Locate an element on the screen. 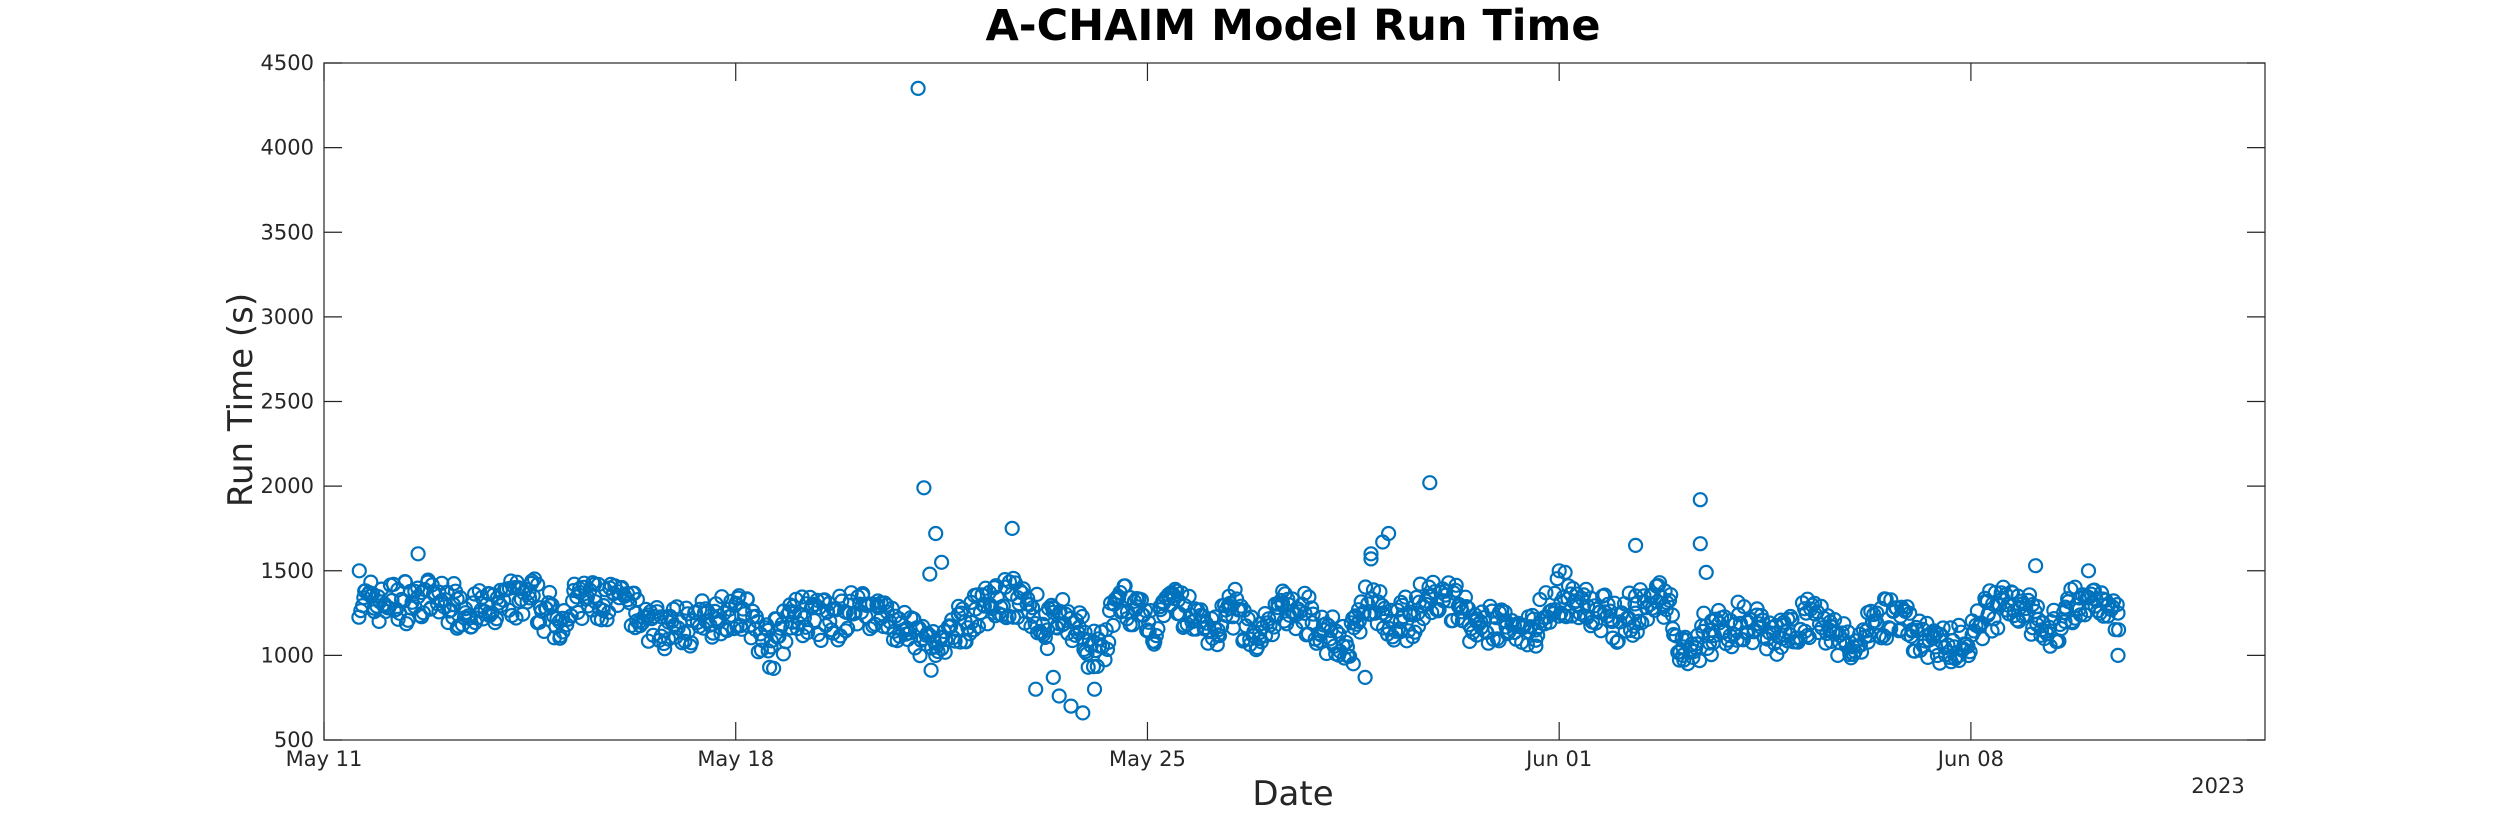 This screenshot has width=2500, height=833. y-tick-label: 3500 is located at coordinates (287, 232).